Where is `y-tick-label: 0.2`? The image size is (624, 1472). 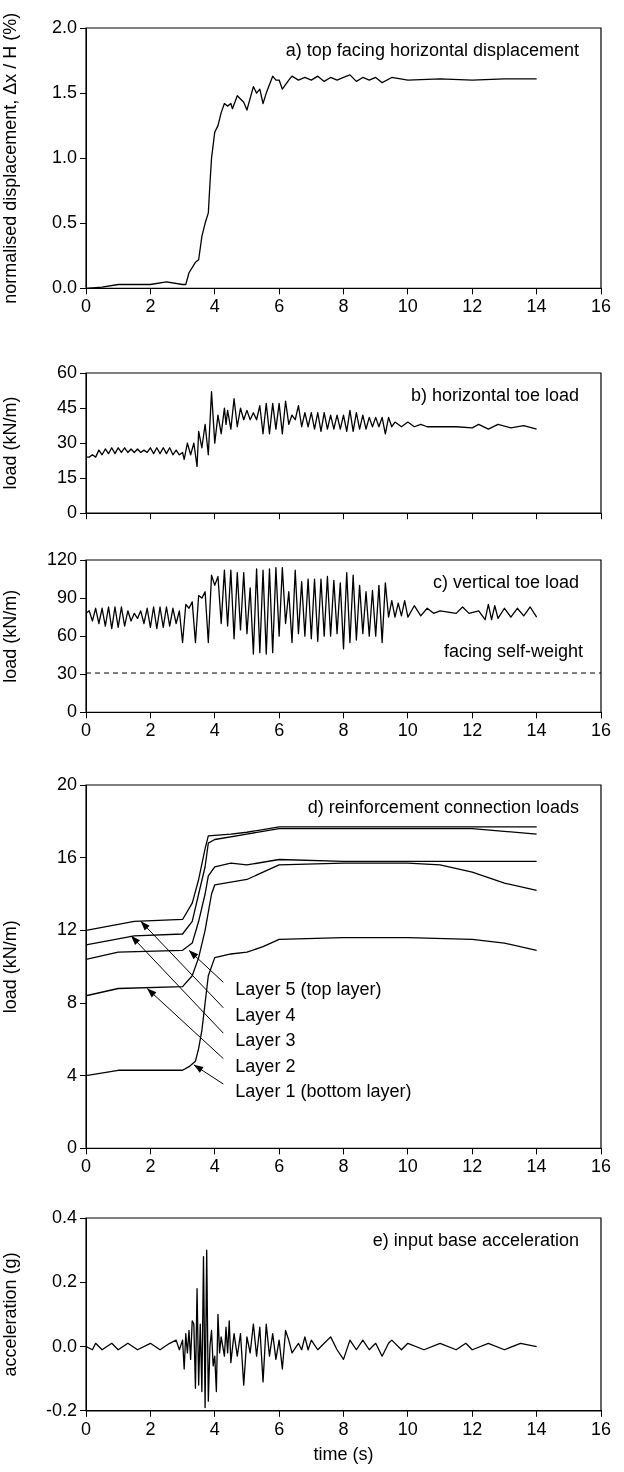 y-tick-label: 0.2 is located at coordinates (64, 1281).